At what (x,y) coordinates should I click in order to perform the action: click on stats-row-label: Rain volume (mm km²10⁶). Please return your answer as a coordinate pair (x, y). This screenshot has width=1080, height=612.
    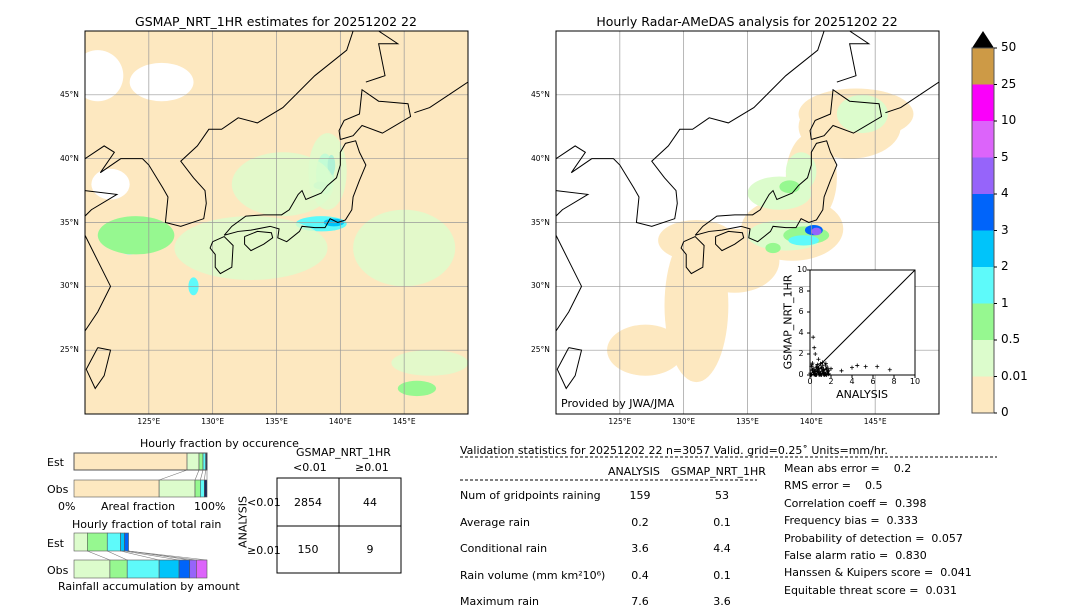
    Looking at the image, I should click on (533, 575).